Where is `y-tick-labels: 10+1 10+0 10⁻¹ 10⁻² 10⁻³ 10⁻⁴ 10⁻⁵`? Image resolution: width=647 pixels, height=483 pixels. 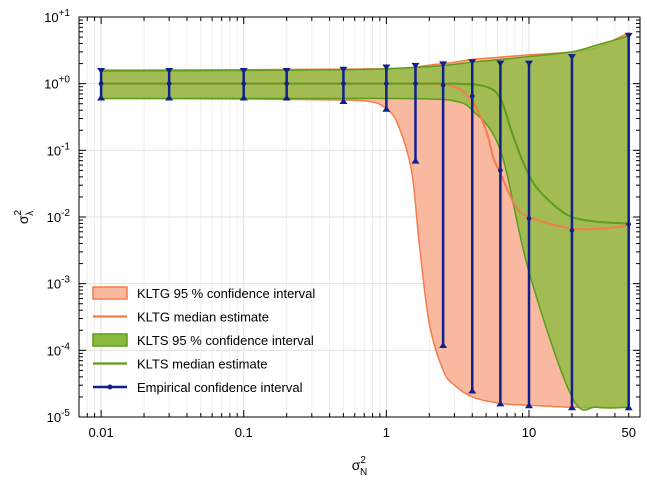
y-tick-labels: 10+1 10+0 10⁻¹ 10⁻² 10⁻³ 10⁻⁴ 10⁻⁵ is located at coordinates (57, 216).